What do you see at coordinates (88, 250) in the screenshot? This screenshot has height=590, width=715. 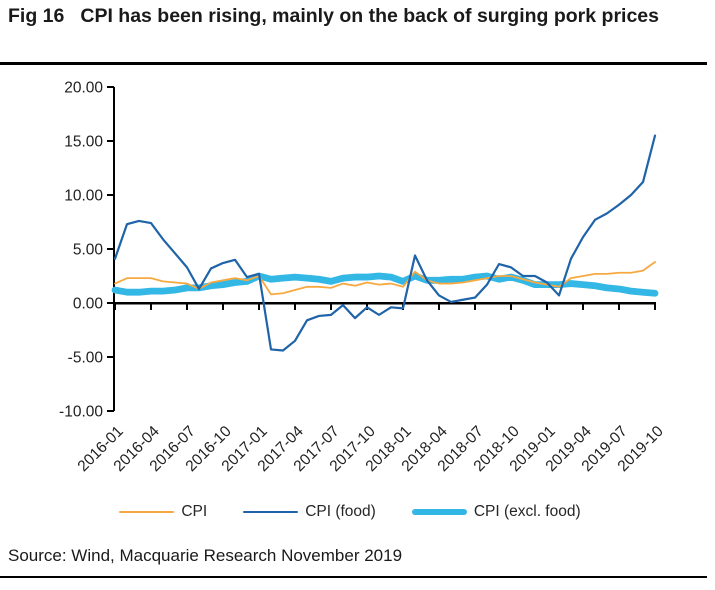 I see `y-tick-label: 5.00` at bounding box center [88, 250].